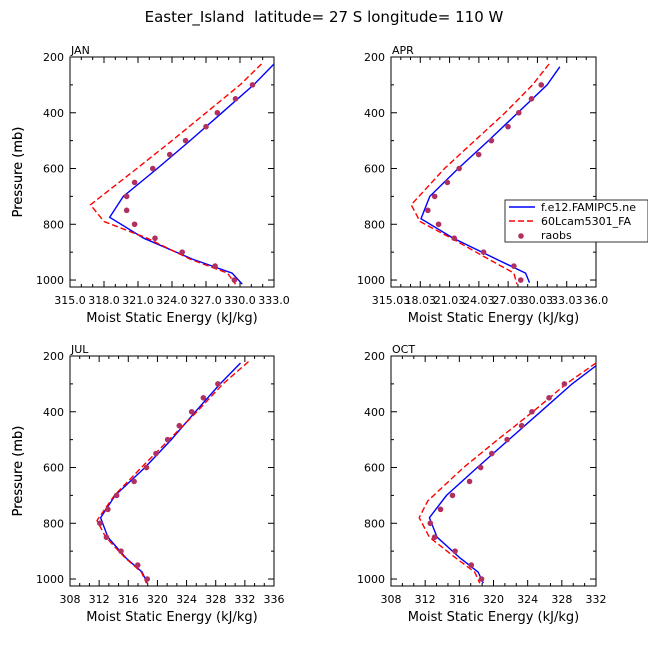 The height and width of the screenshot is (649, 648). What do you see at coordinates (391, 599) in the screenshot?
I see `x-tick-label: 308` at bounding box center [391, 599].